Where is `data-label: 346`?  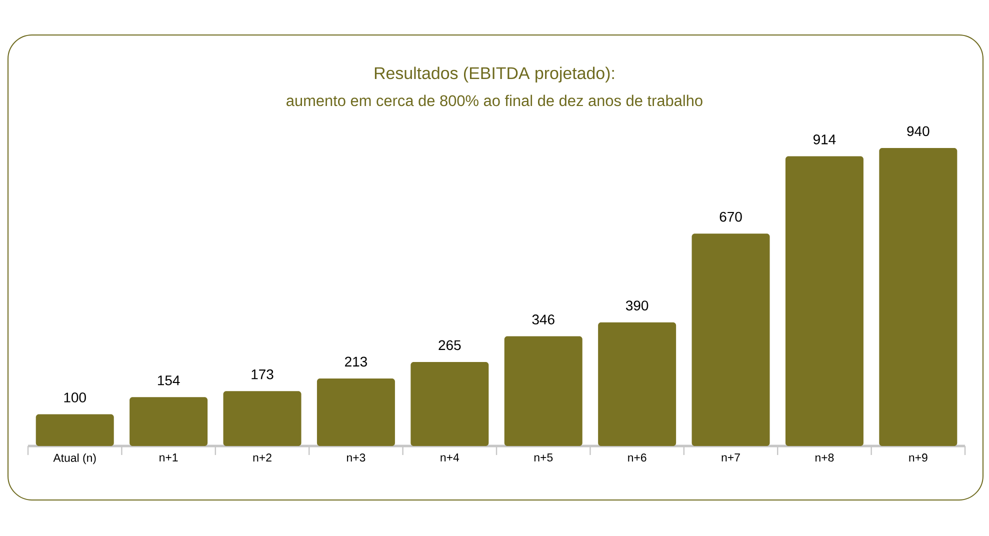
data-label: 346 is located at coordinates (543, 319).